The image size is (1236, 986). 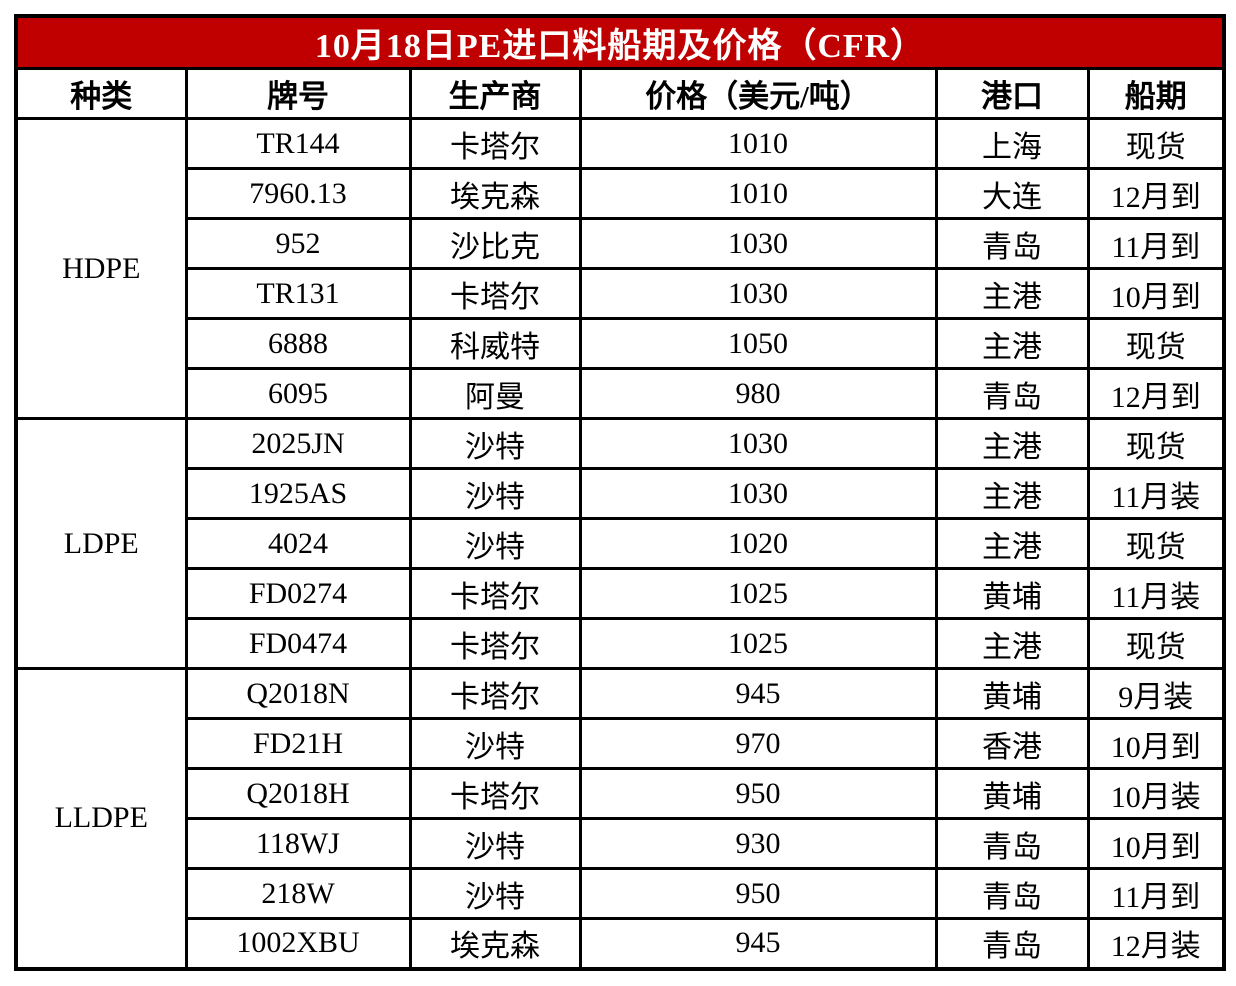 I want to click on cell-grade: TR144, so click(x=298, y=143).